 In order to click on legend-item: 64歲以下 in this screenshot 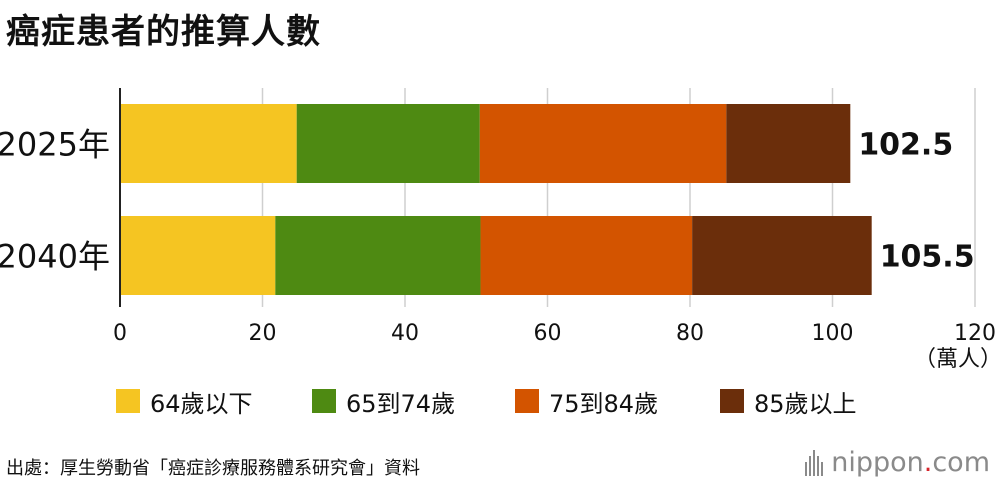, I will do `click(184, 401)`.